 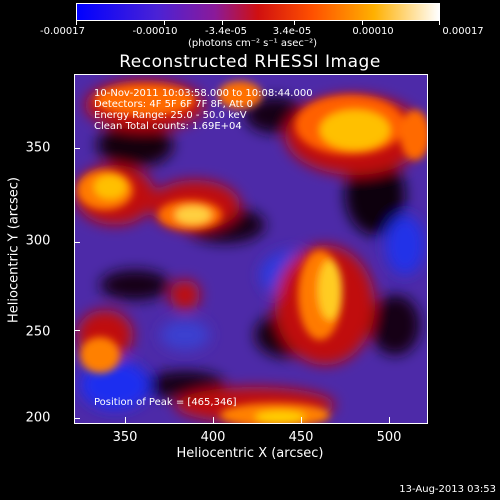 What do you see at coordinates (174, 104) in the screenshot?
I see `detectors-text: Detectors: 4F 5F 6F 7F 8F, Att 0` at bounding box center [174, 104].